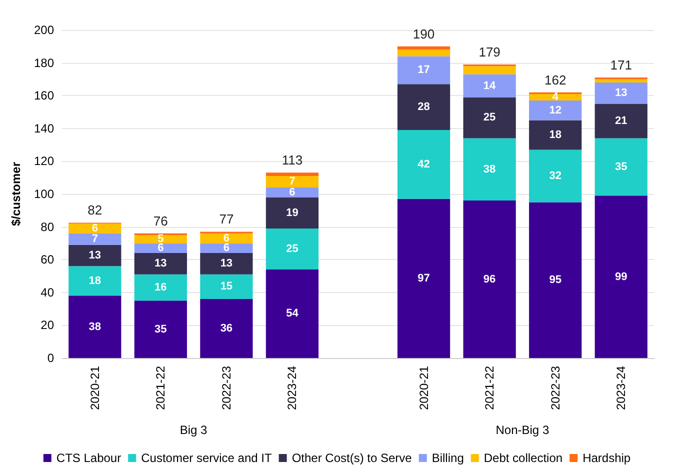 Image resolution: width=674 pixels, height=473 pixels. I want to click on total-label: 162, so click(555, 80).